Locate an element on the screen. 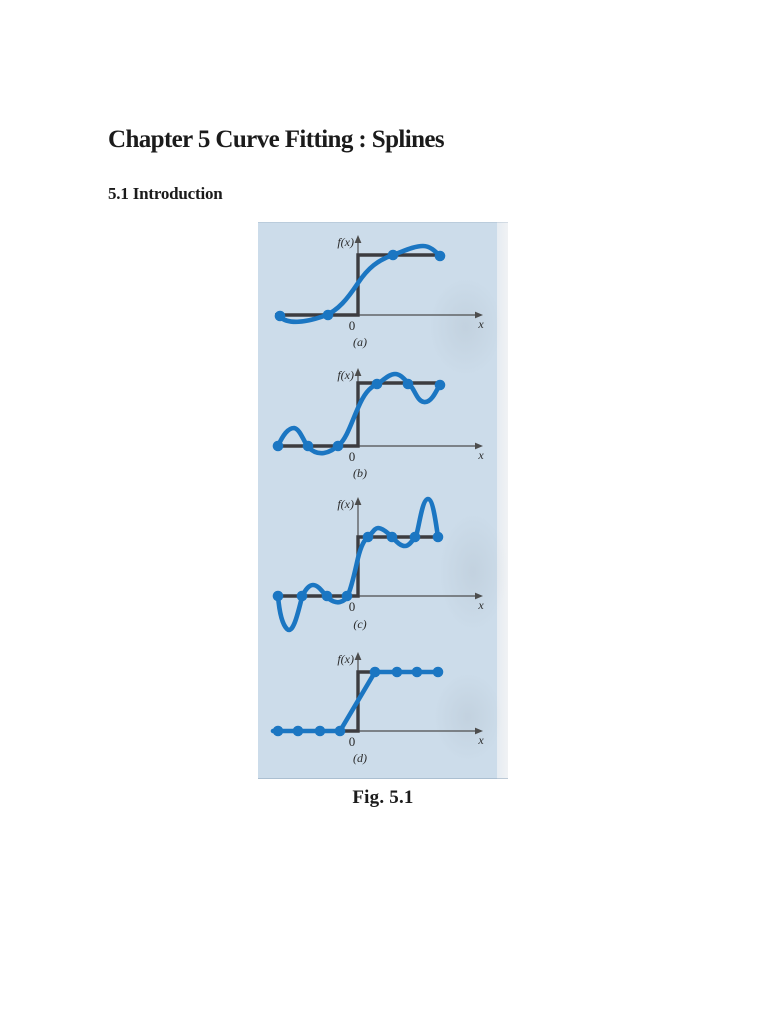 This screenshot has width=768, height=1024. figure-caption: Fig. 5.1 is located at coordinates (383, 797).